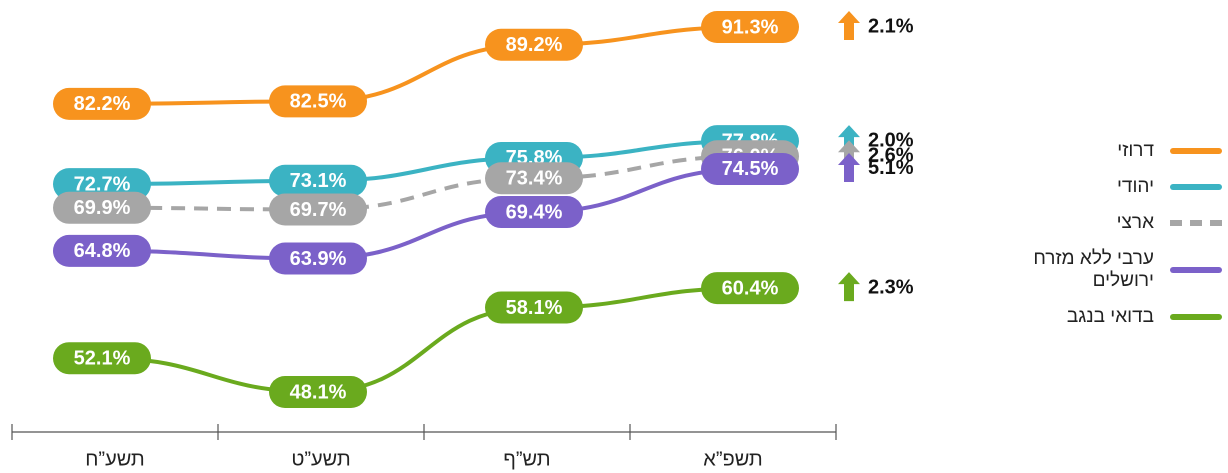 This screenshot has height=473, width=1228. I want to click on legend-item: ארצי, so click(1091, 223).